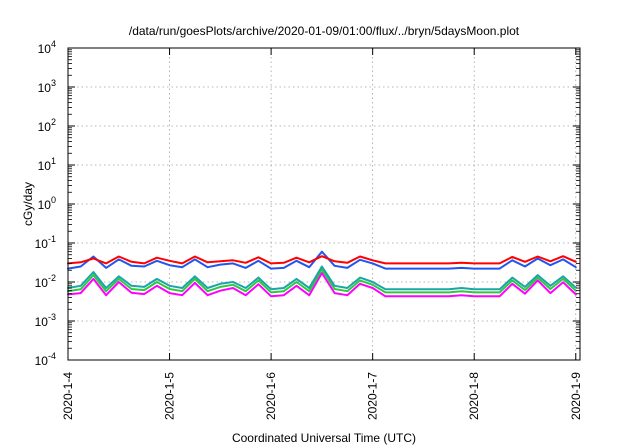 The height and width of the screenshot is (448, 640). What do you see at coordinates (271, 396) in the screenshot?
I see `x-tick-label: 2020-1-6` at bounding box center [271, 396].